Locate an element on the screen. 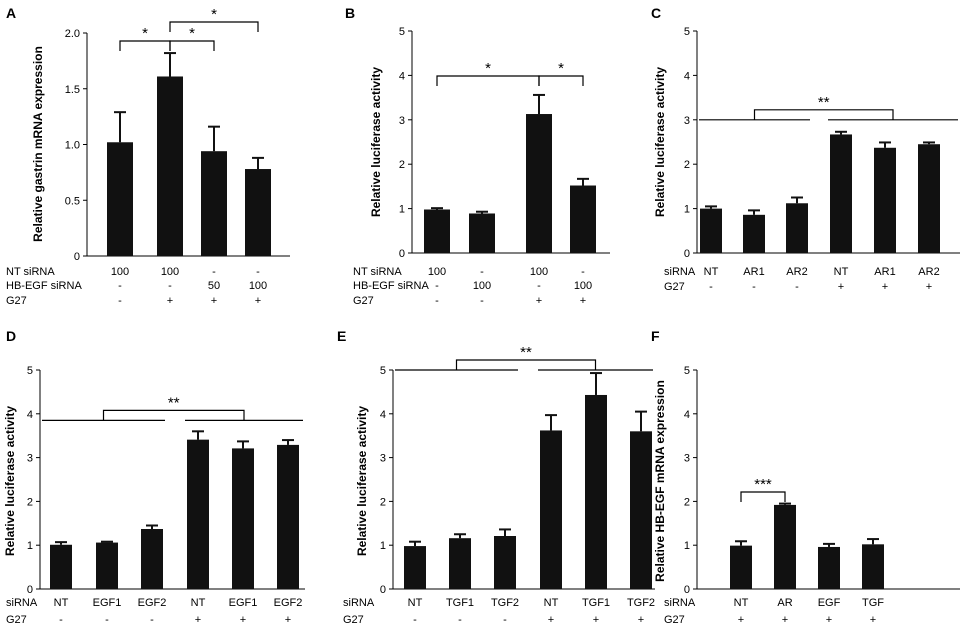  panel-label: A is located at coordinates (11, 13).